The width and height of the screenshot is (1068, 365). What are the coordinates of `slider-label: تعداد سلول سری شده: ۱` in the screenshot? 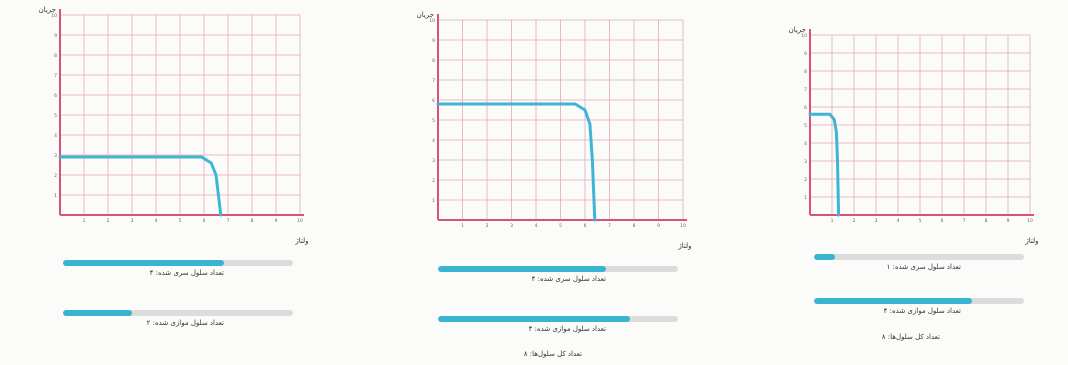 It's located at (923, 267).